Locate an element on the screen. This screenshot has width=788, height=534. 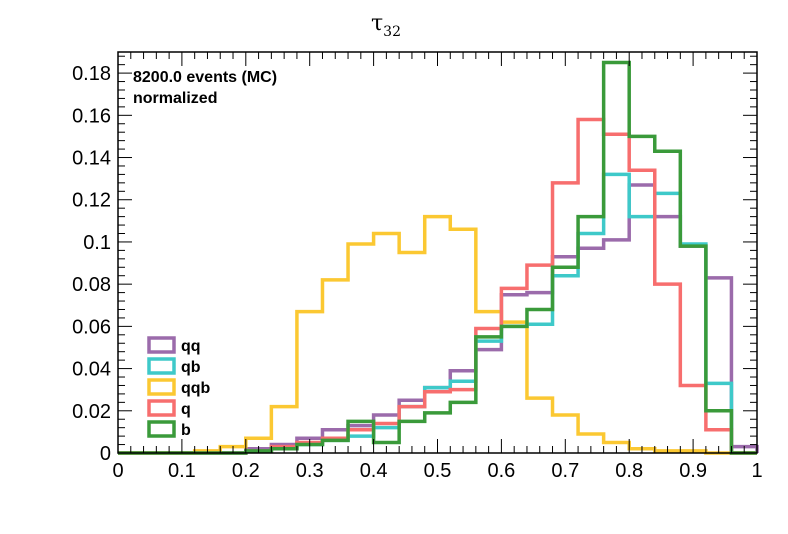
y-tick-label: 0.08 is located at coordinates (91, 285).